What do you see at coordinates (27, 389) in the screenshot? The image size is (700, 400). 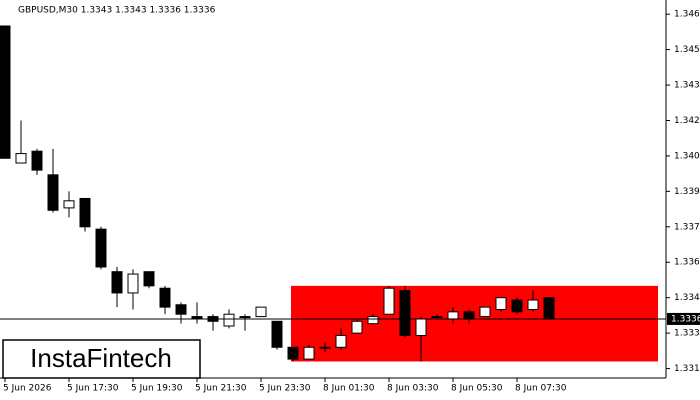 I see `x-tick-label: 5 Jun 2026` at bounding box center [27, 389].